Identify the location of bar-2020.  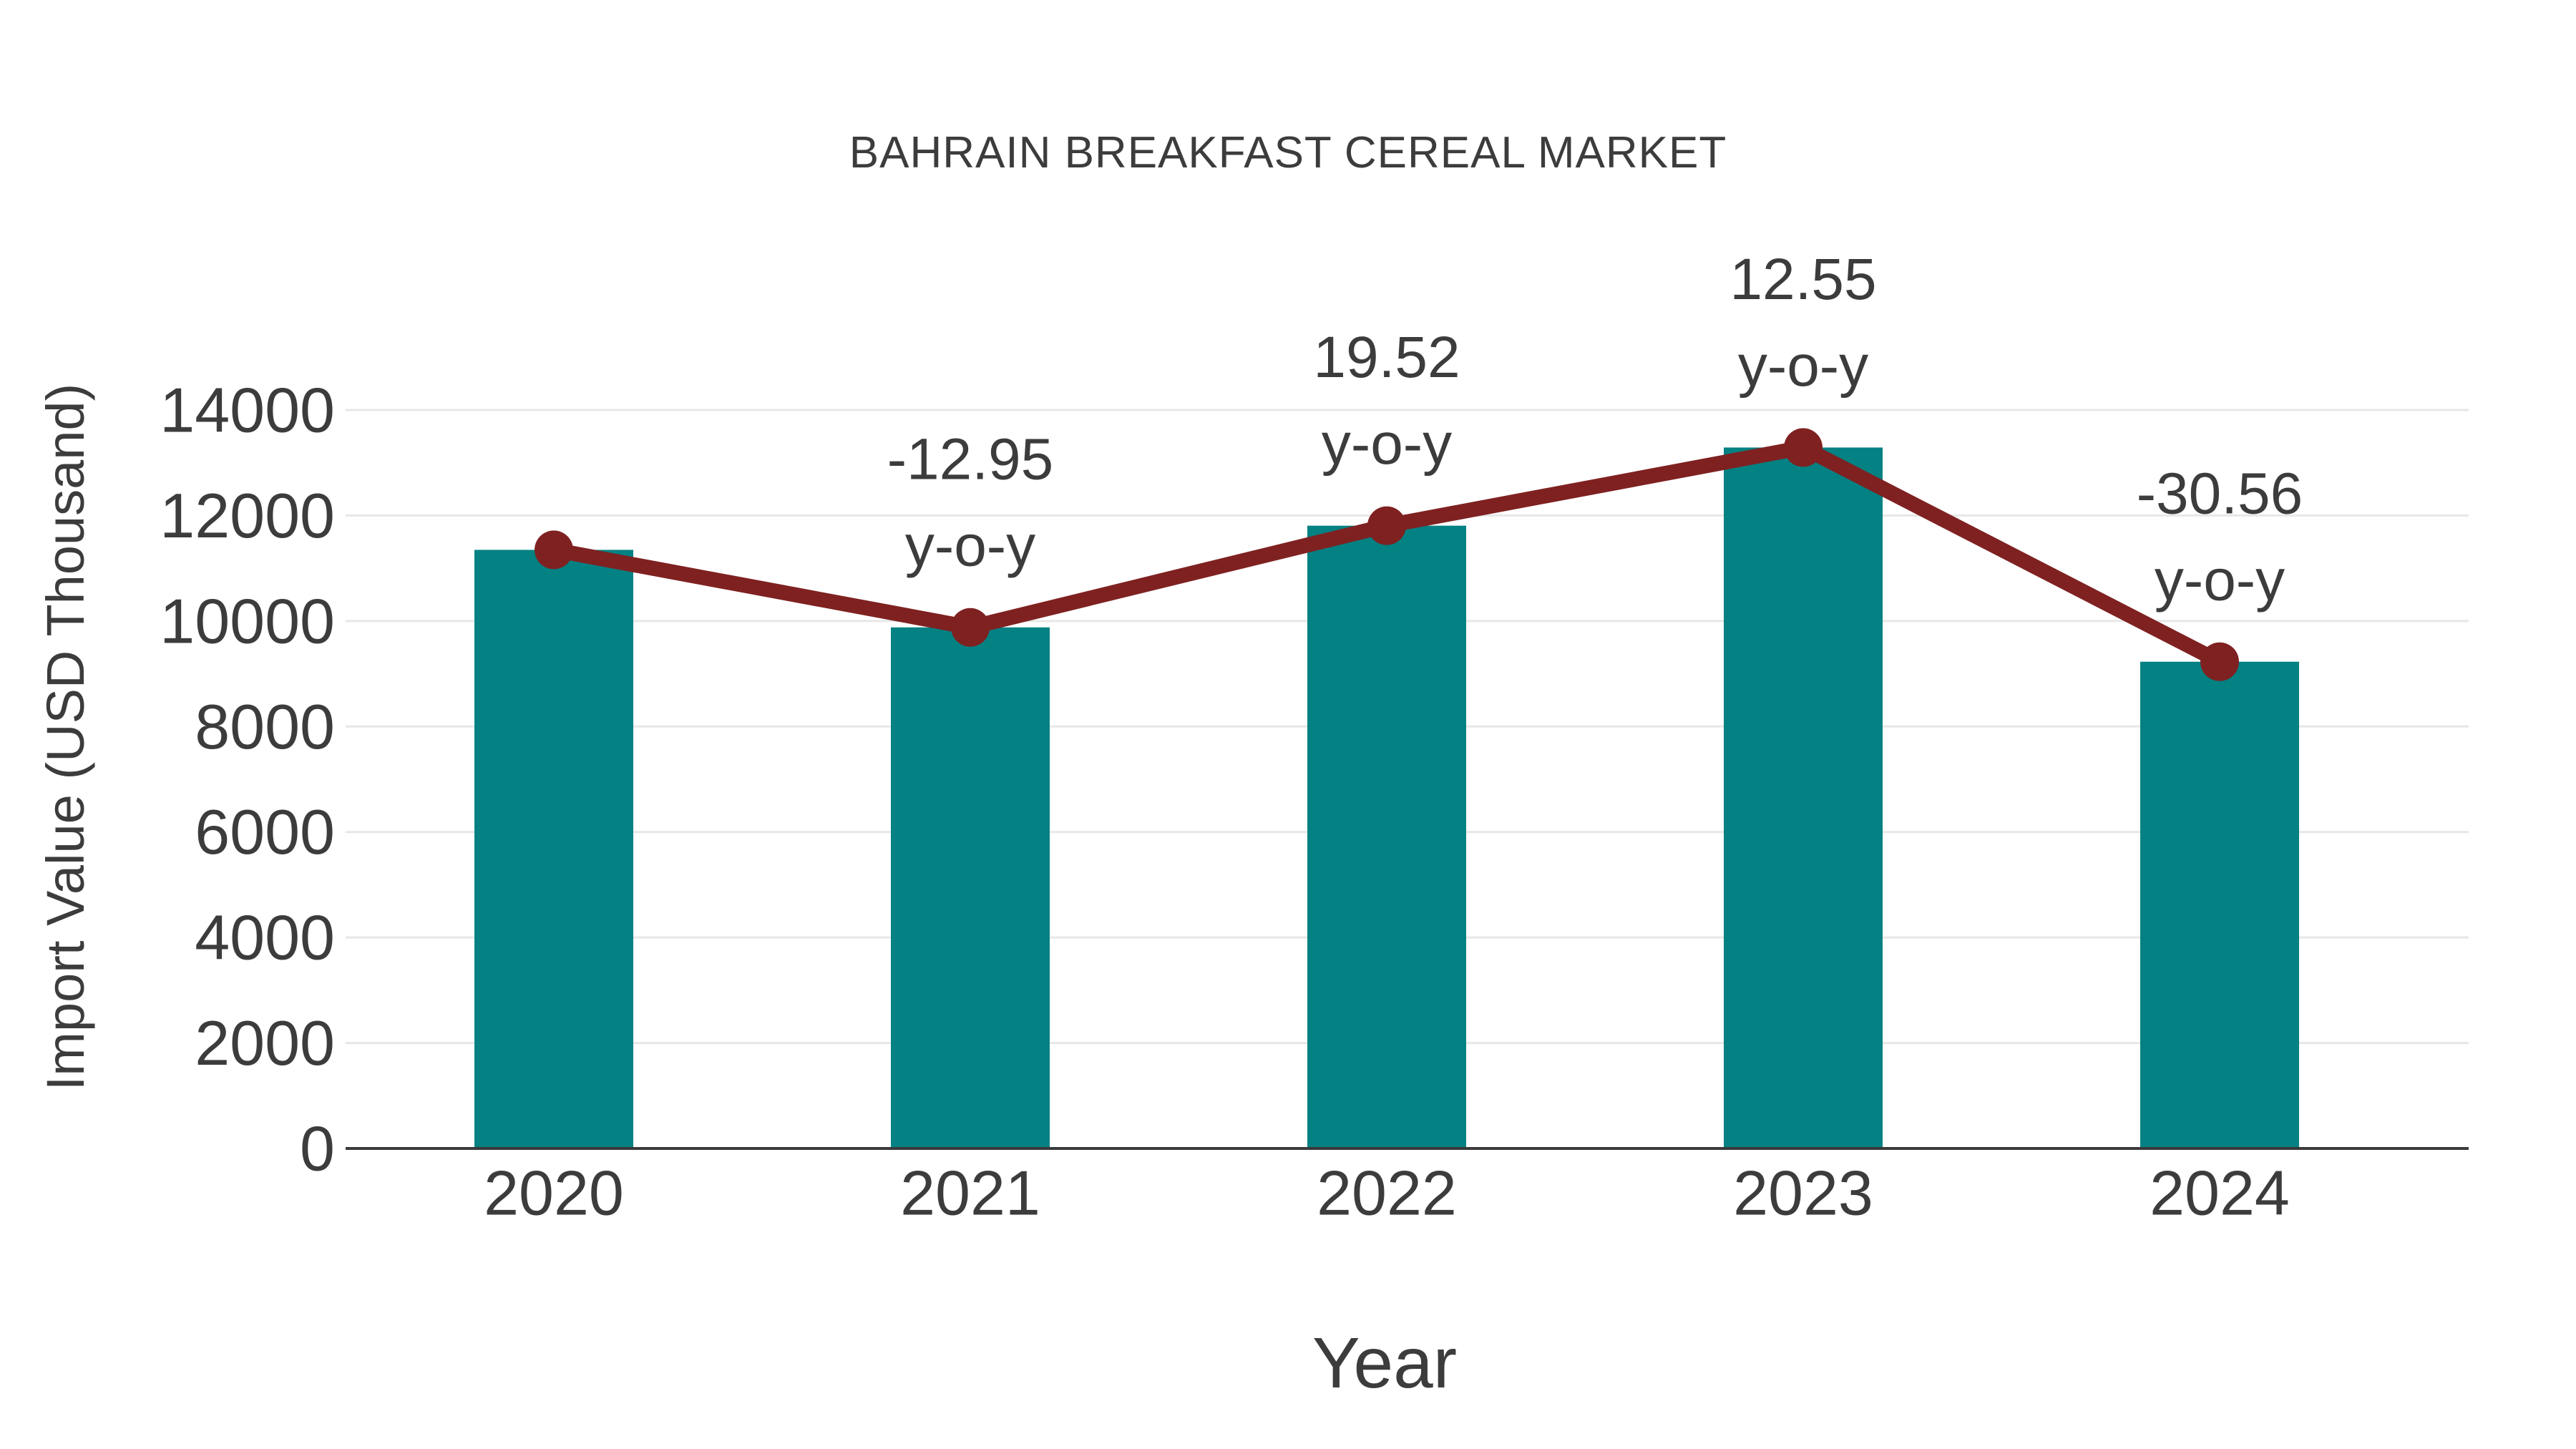
(553, 849).